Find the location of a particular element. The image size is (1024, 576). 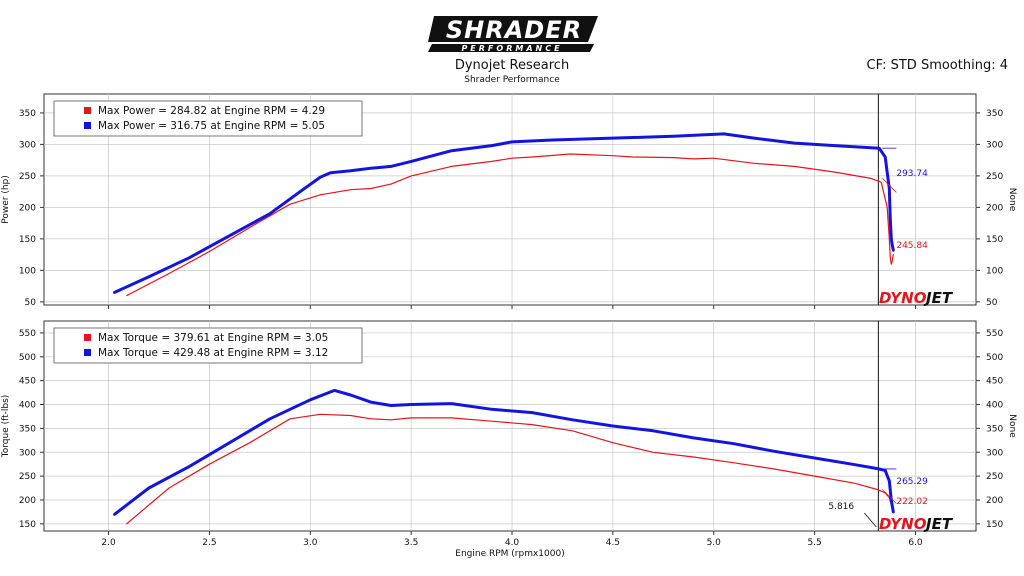

torque-dynojet-watermark: DYNO JET is located at coordinates (916, 524).